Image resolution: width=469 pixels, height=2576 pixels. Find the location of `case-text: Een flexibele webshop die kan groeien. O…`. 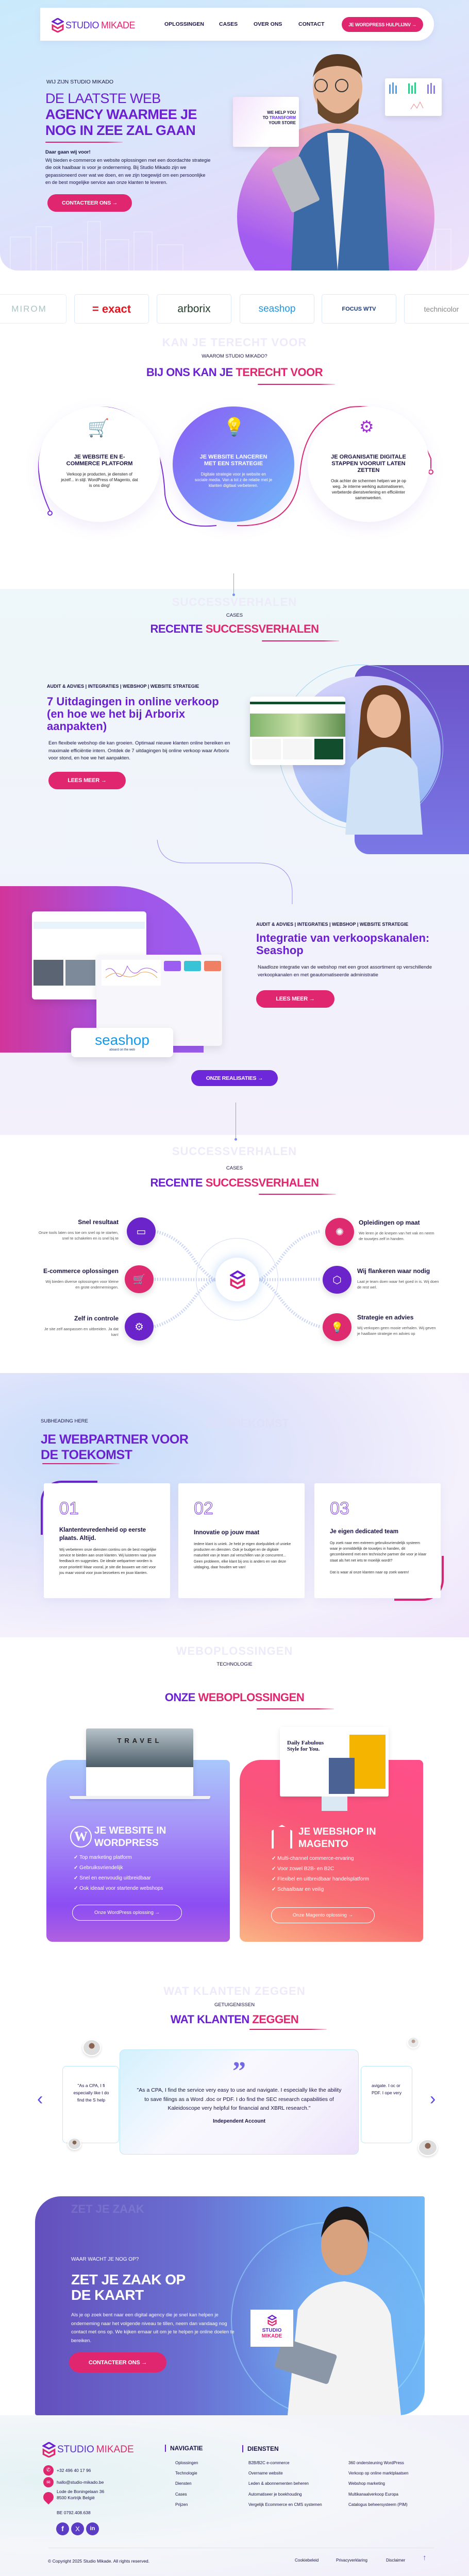

case-text: Een flexibele webshop die kan groeien. O… is located at coordinates (139, 750).